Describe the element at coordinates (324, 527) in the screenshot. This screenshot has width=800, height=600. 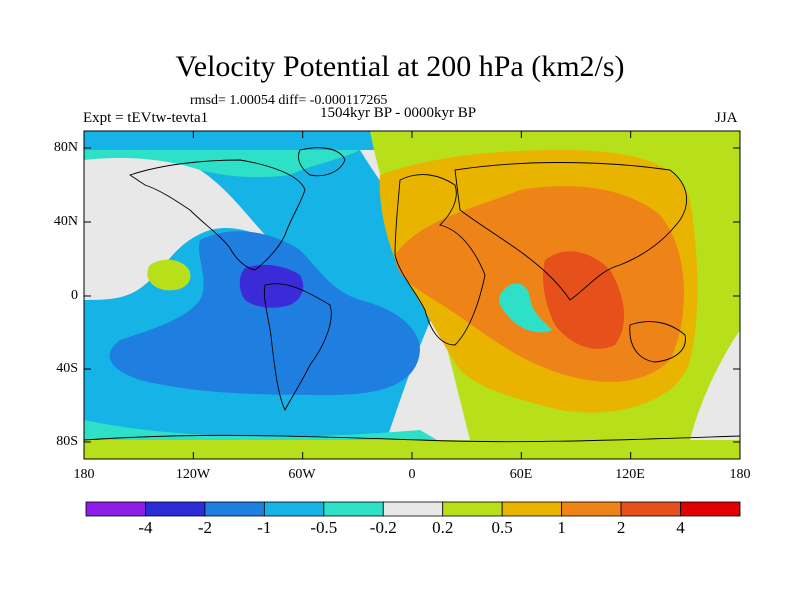
I see `colorbar-label: -0.5` at that location.